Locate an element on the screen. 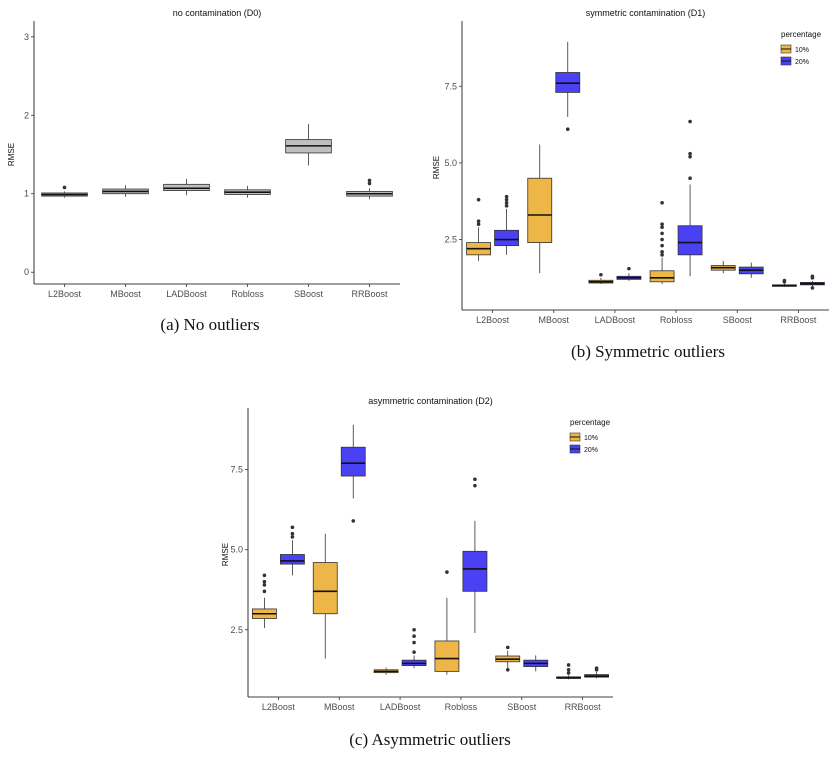 The image size is (835, 757). boxplot-L2Boost-10% is located at coordinates (478, 229).